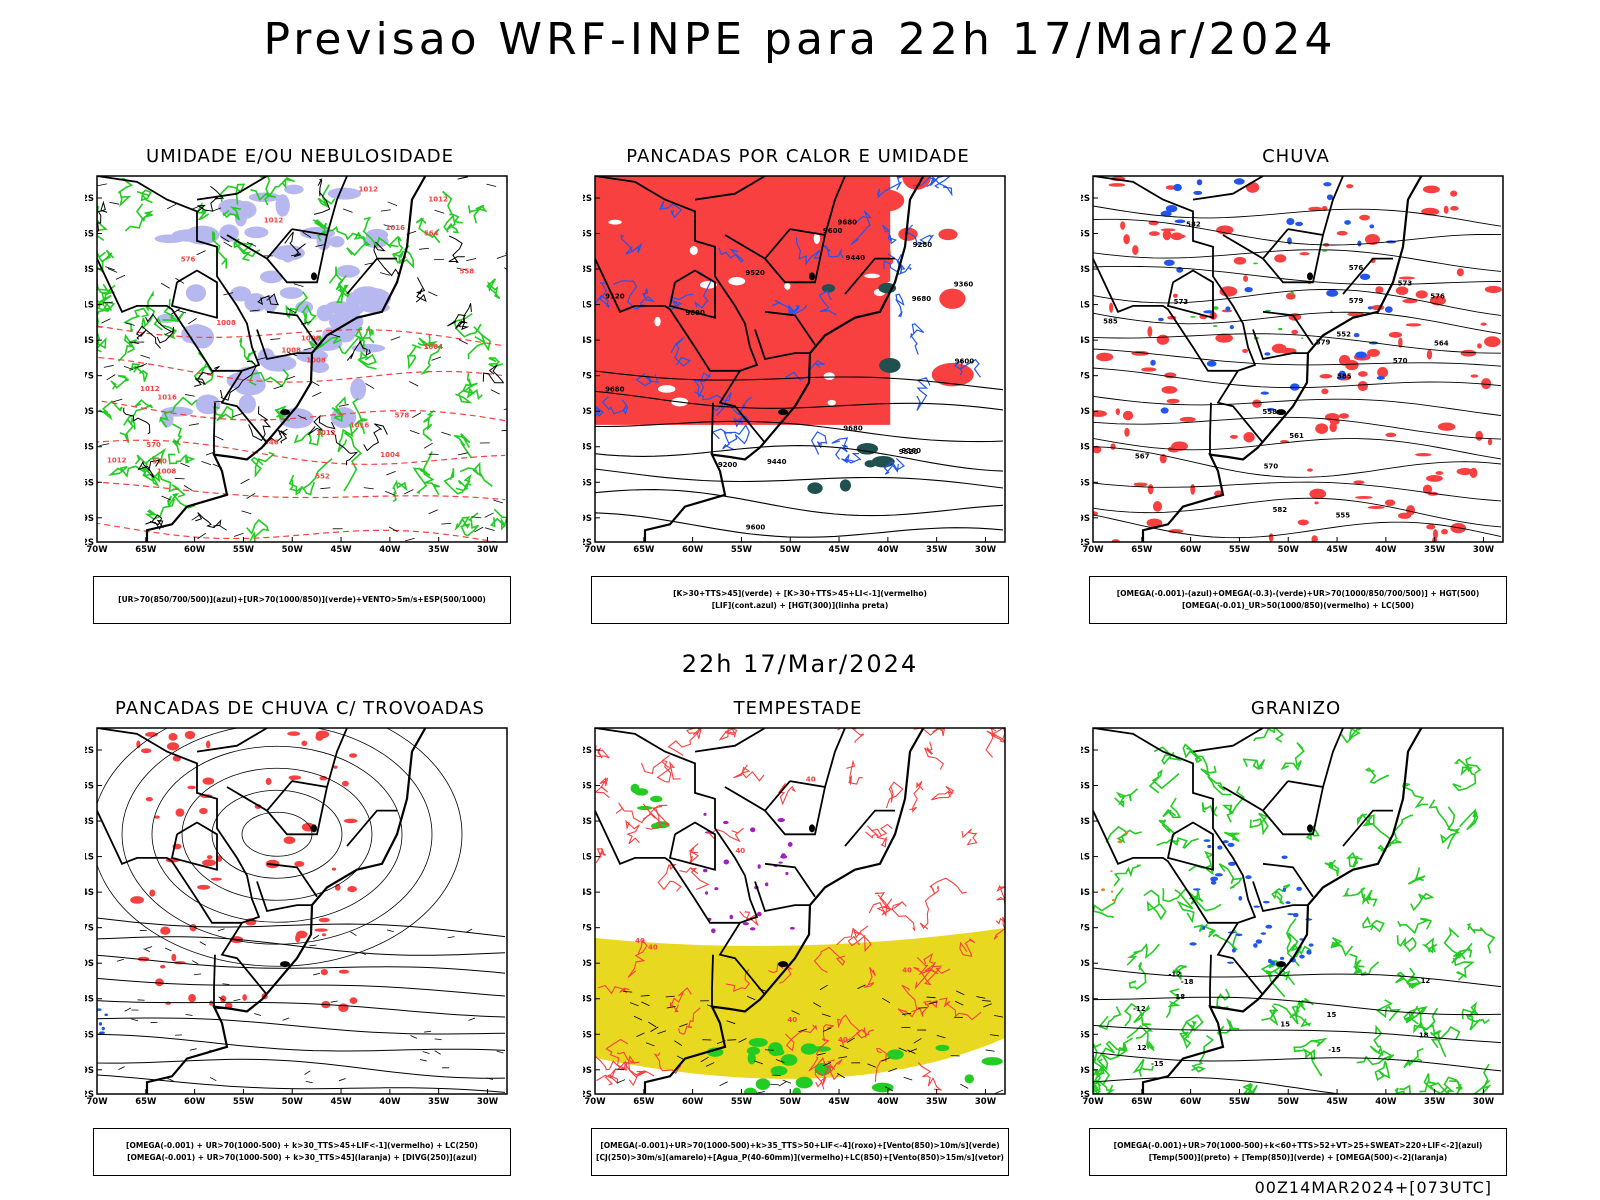 This screenshot has height=1200, width=1600. I want to click on contour-label: 9680, so click(615, 389).